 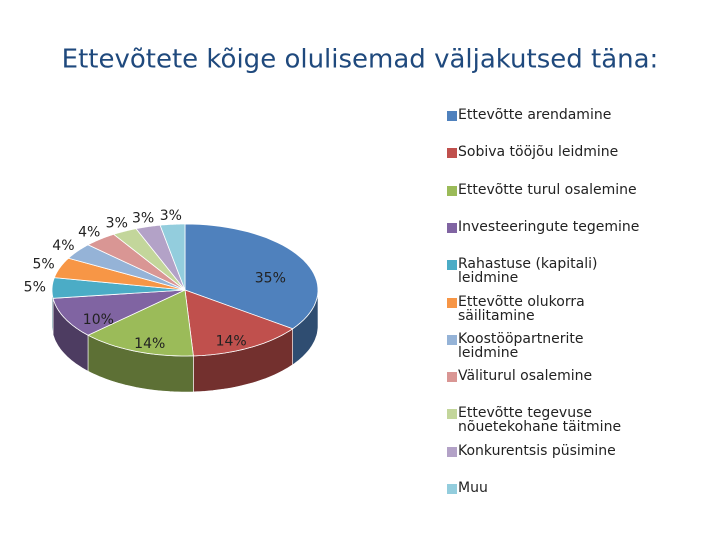 I want to click on legend-label: Konkurentsis püsimine, so click(x=537, y=450).